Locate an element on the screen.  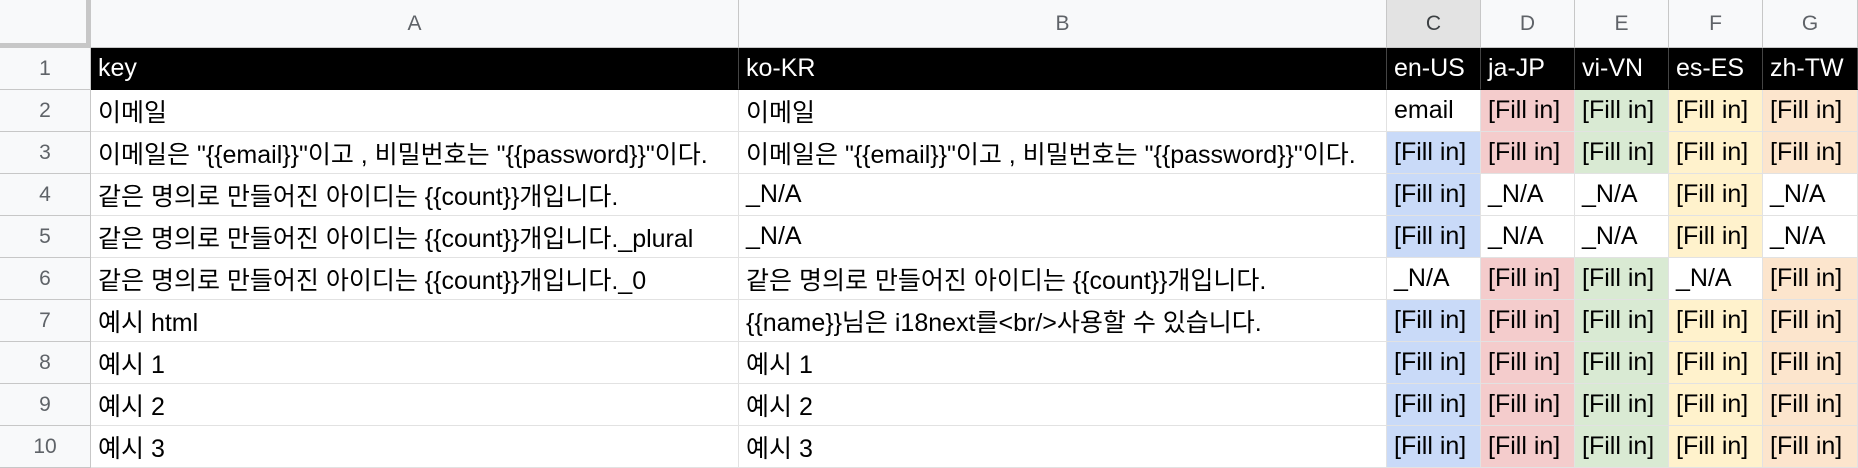
column-header-f: F is located at coordinates (1716, 24).